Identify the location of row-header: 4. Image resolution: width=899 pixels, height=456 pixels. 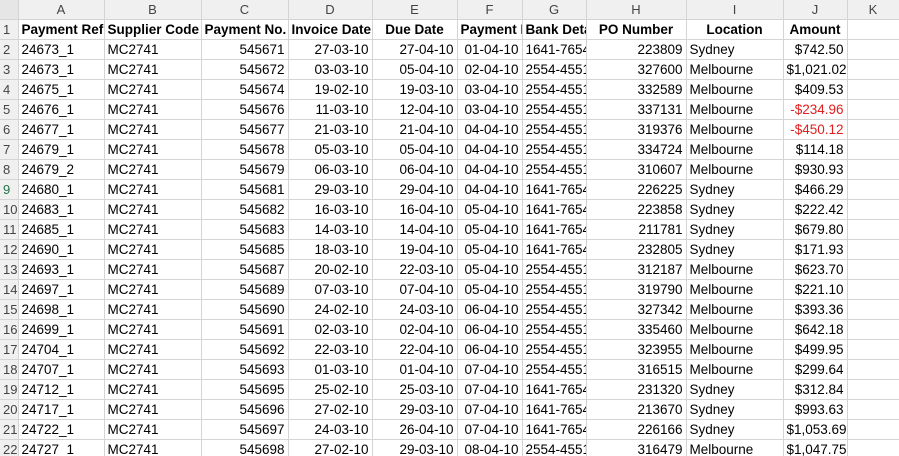
(9, 89).